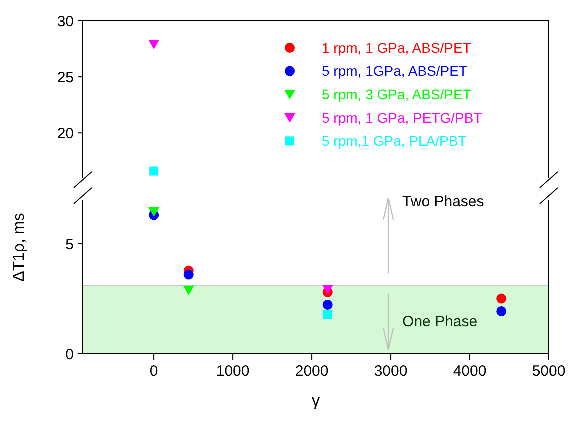 The height and width of the screenshot is (429, 571). Describe the element at coordinates (65, 21) in the screenshot. I see `y-tick-label: 30` at that location.